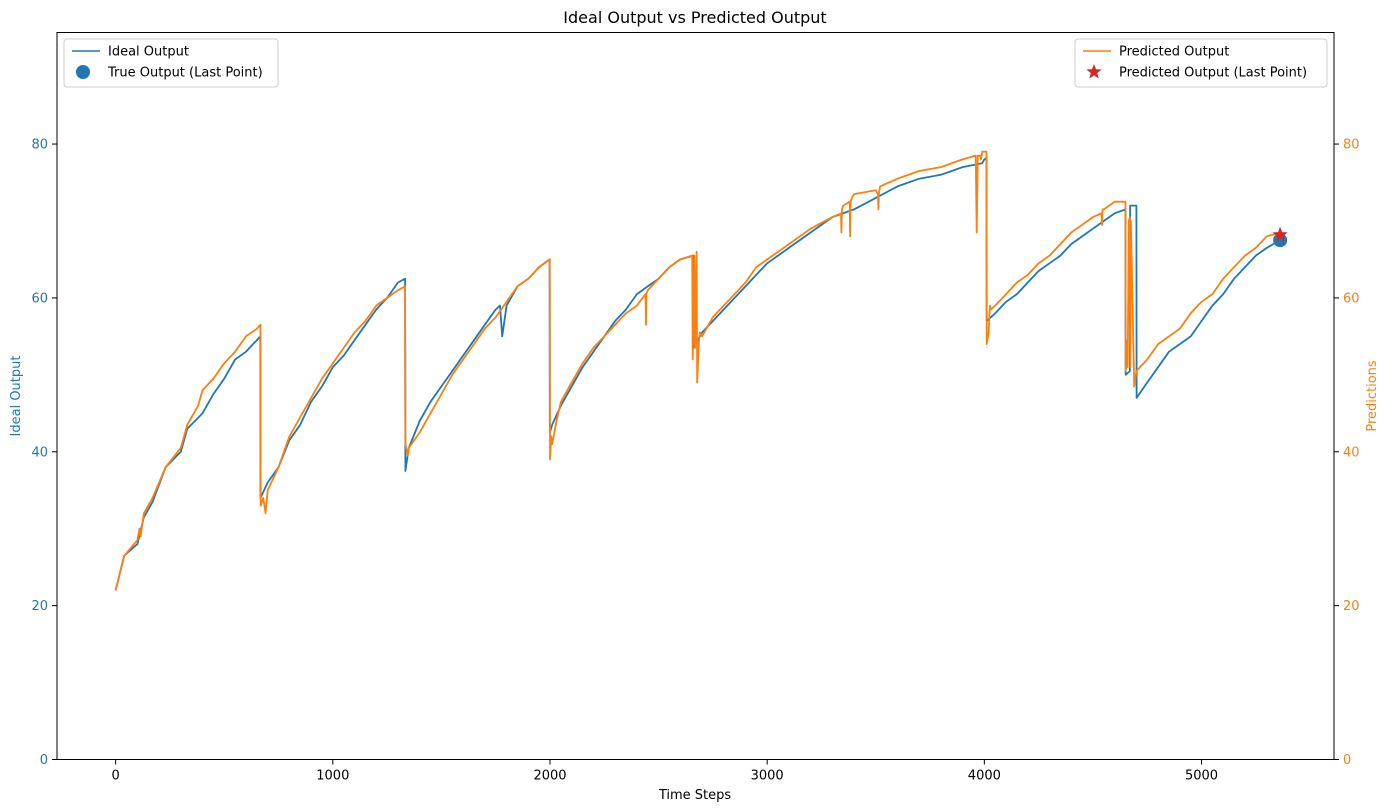  I want to click on y-axis-label-left: Ideal Output, so click(16, 396).